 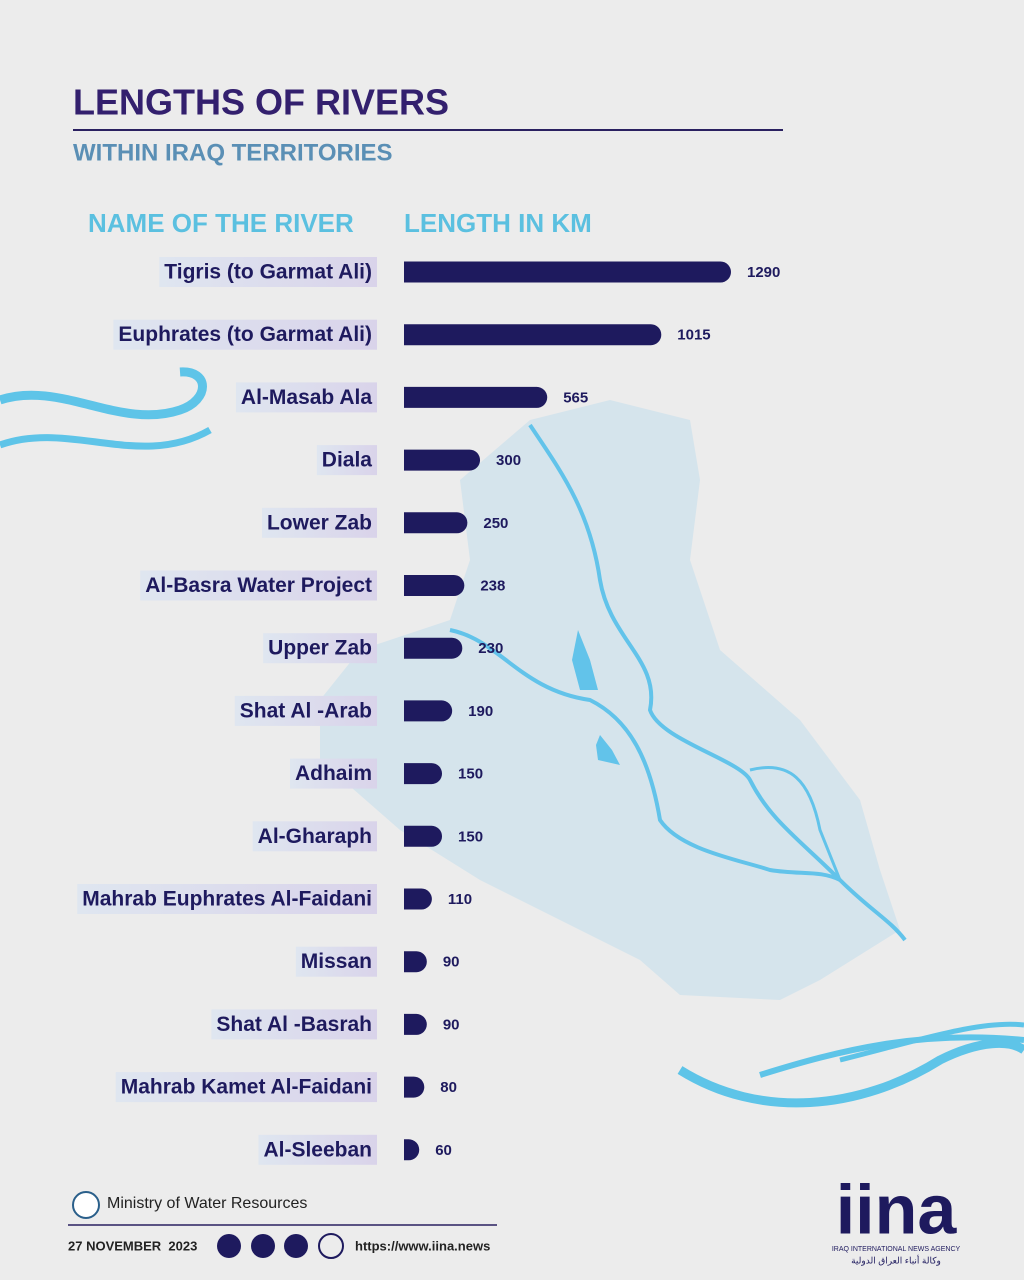 I want to click on category-label: Shat Al -Arab, so click(x=306, y=710).